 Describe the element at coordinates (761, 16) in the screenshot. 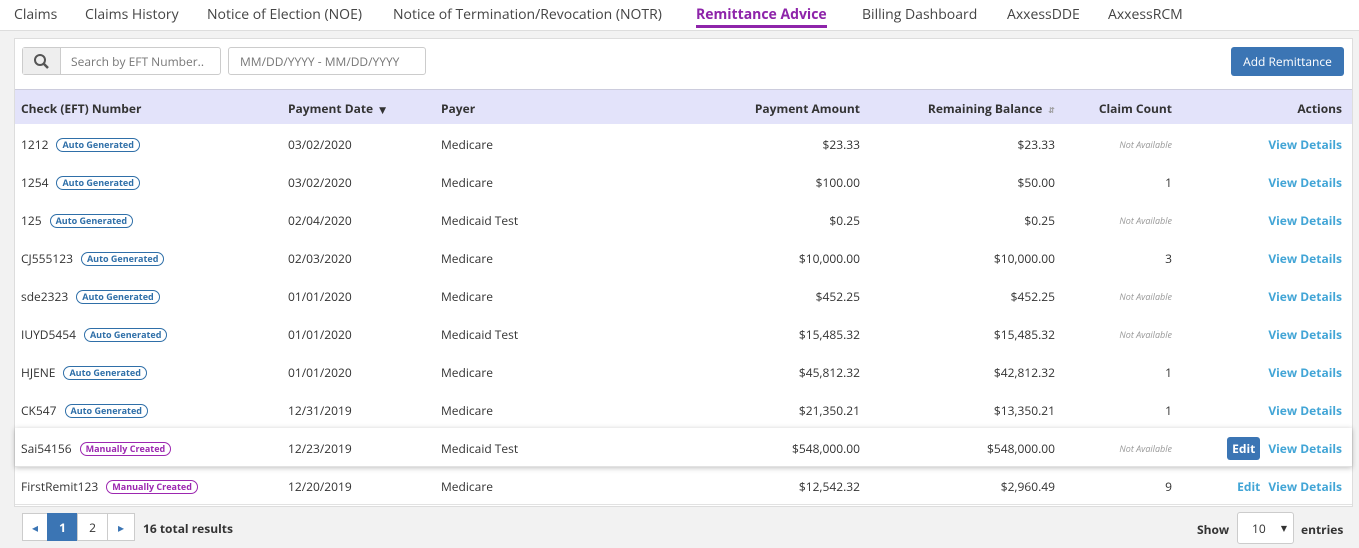

I see `nav-tab: Remittance Advice` at that location.